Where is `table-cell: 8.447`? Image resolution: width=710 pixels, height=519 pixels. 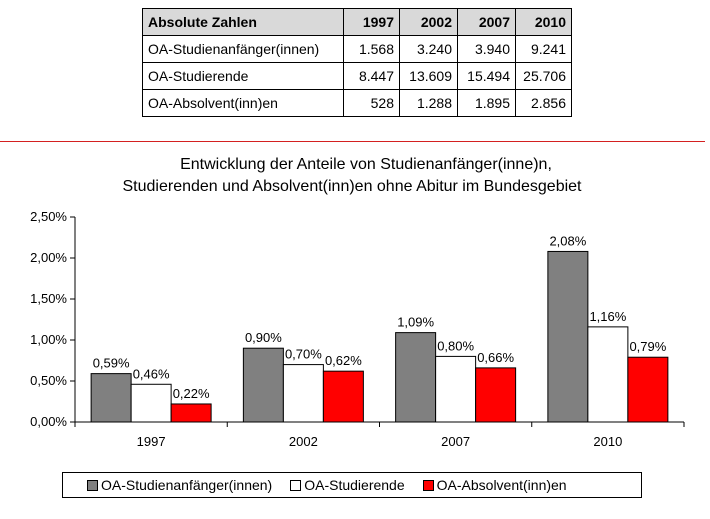 table-cell: 8.447 is located at coordinates (371, 76).